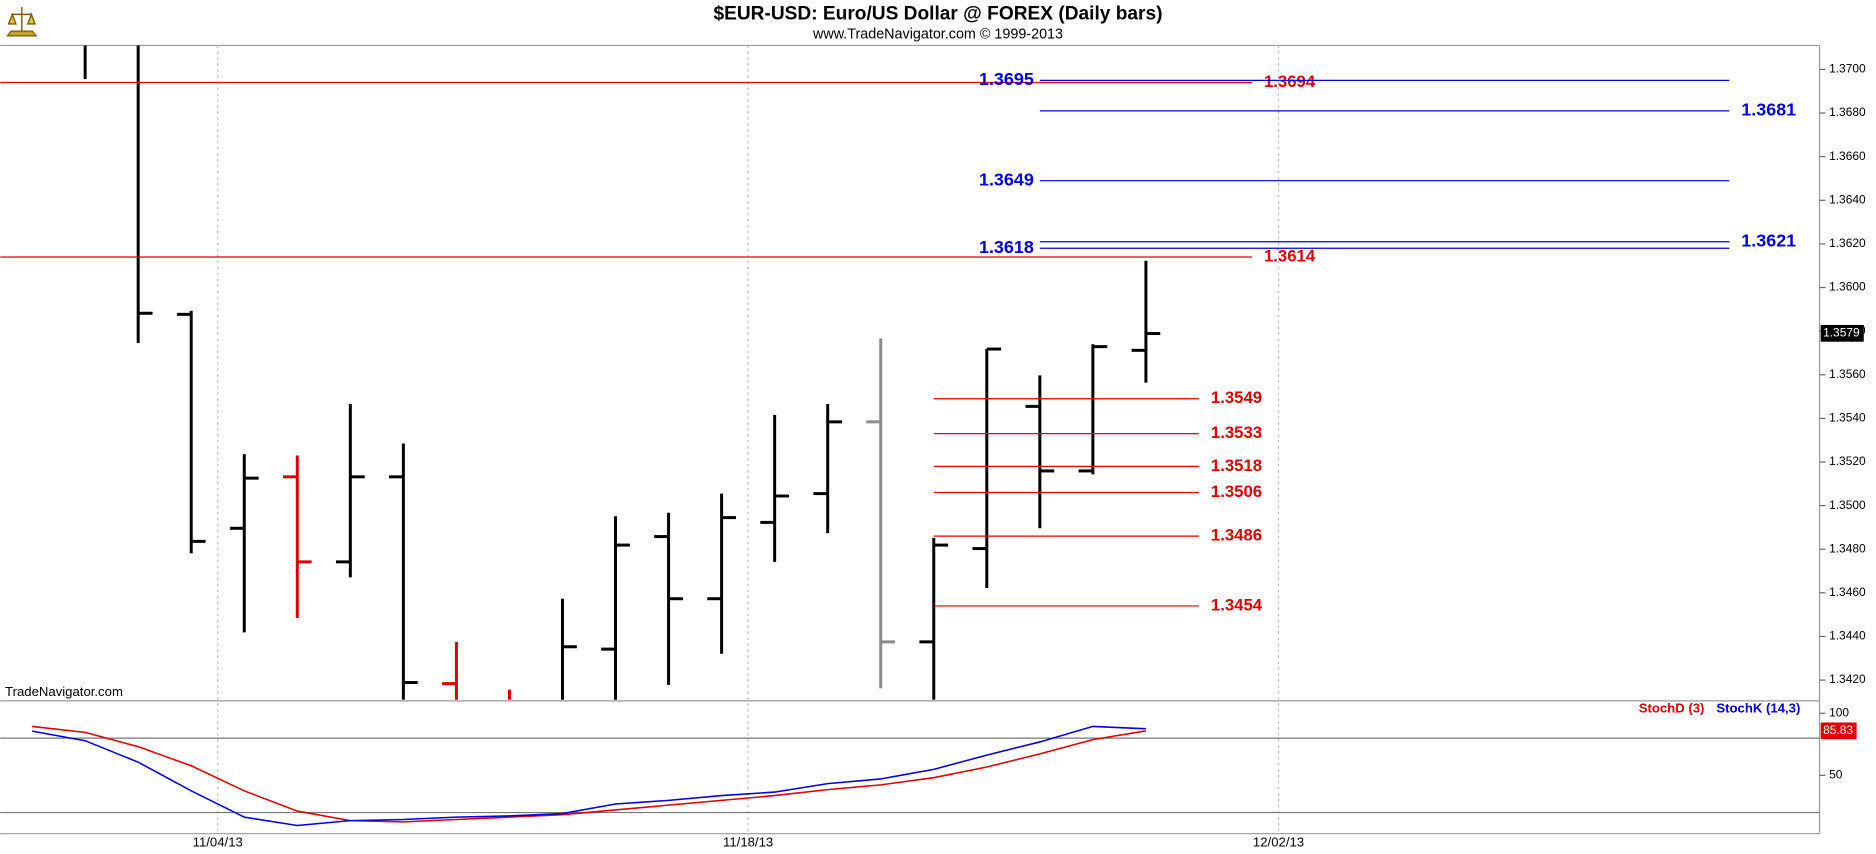 The image size is (1876, 854). What do you see at coordinates (1847, 461) in the screenshot?
I see `y-tick-label: 1.3520` at bounding box center [1847, 461].